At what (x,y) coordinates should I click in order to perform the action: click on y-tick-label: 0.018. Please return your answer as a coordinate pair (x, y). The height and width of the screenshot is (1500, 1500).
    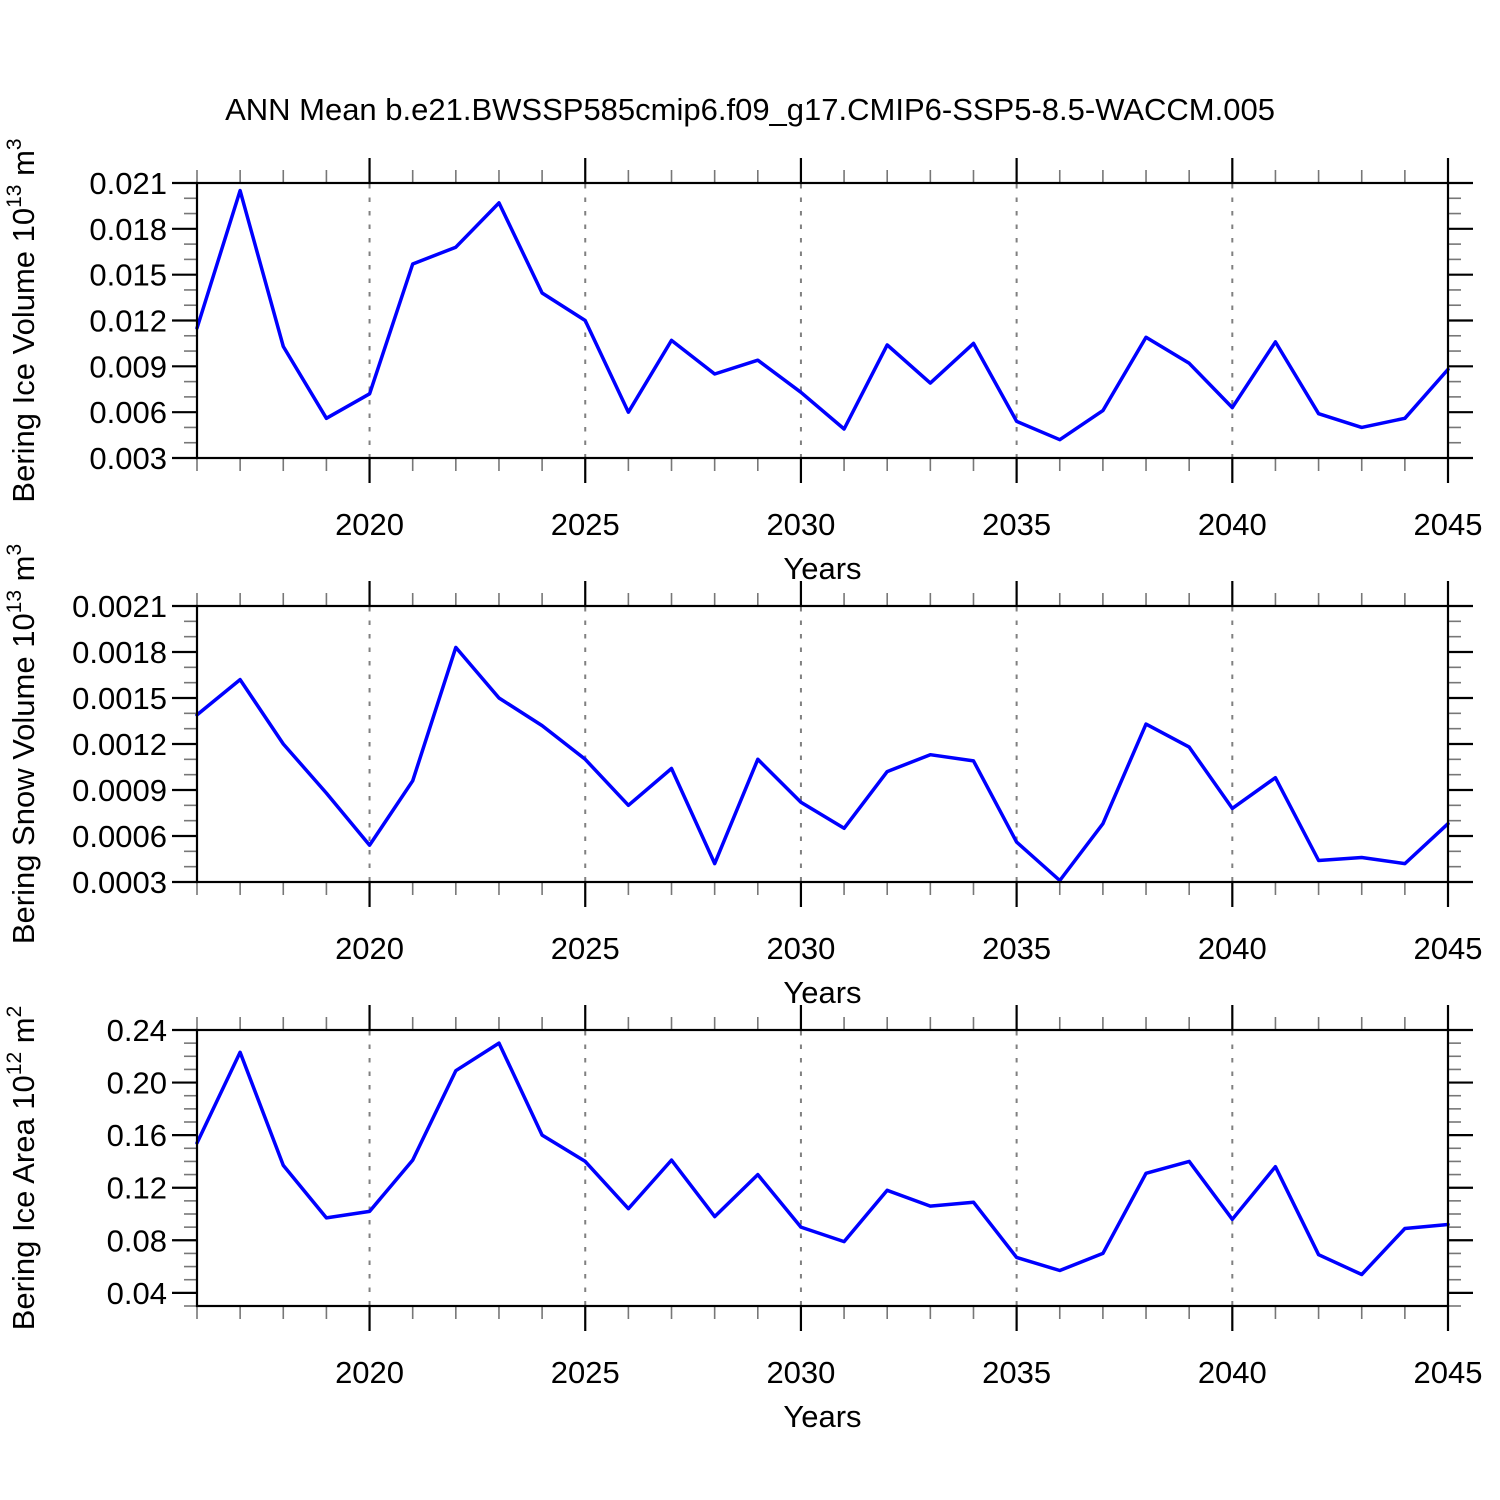
    Looking at the image, I should click on (128, 229).